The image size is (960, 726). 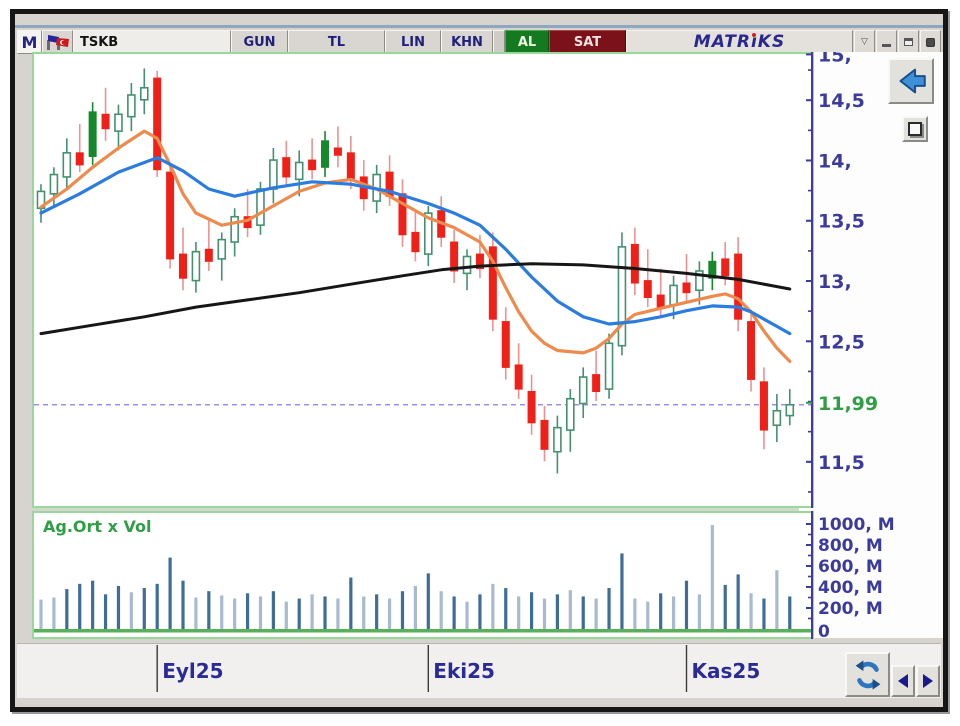 I want to click on svg-text: 14,5, so click(x=841, y=101).